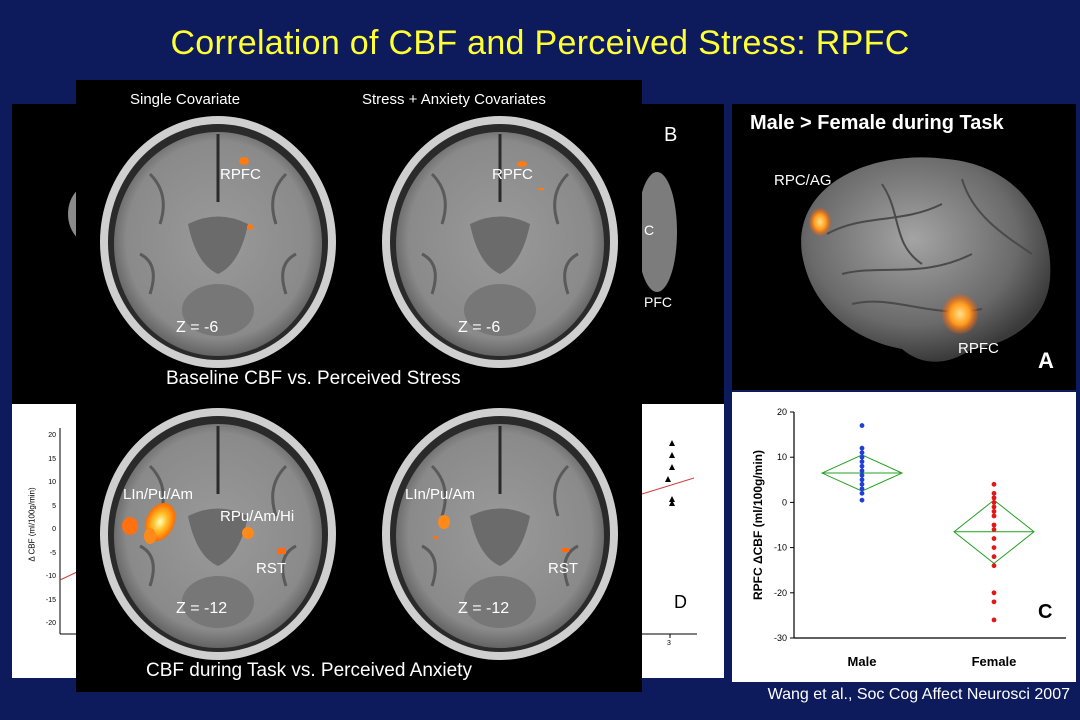 This screenshot has width=1080, height=720. I want to click on right-figure-title: Male > Female during Task, so click(877, 123).